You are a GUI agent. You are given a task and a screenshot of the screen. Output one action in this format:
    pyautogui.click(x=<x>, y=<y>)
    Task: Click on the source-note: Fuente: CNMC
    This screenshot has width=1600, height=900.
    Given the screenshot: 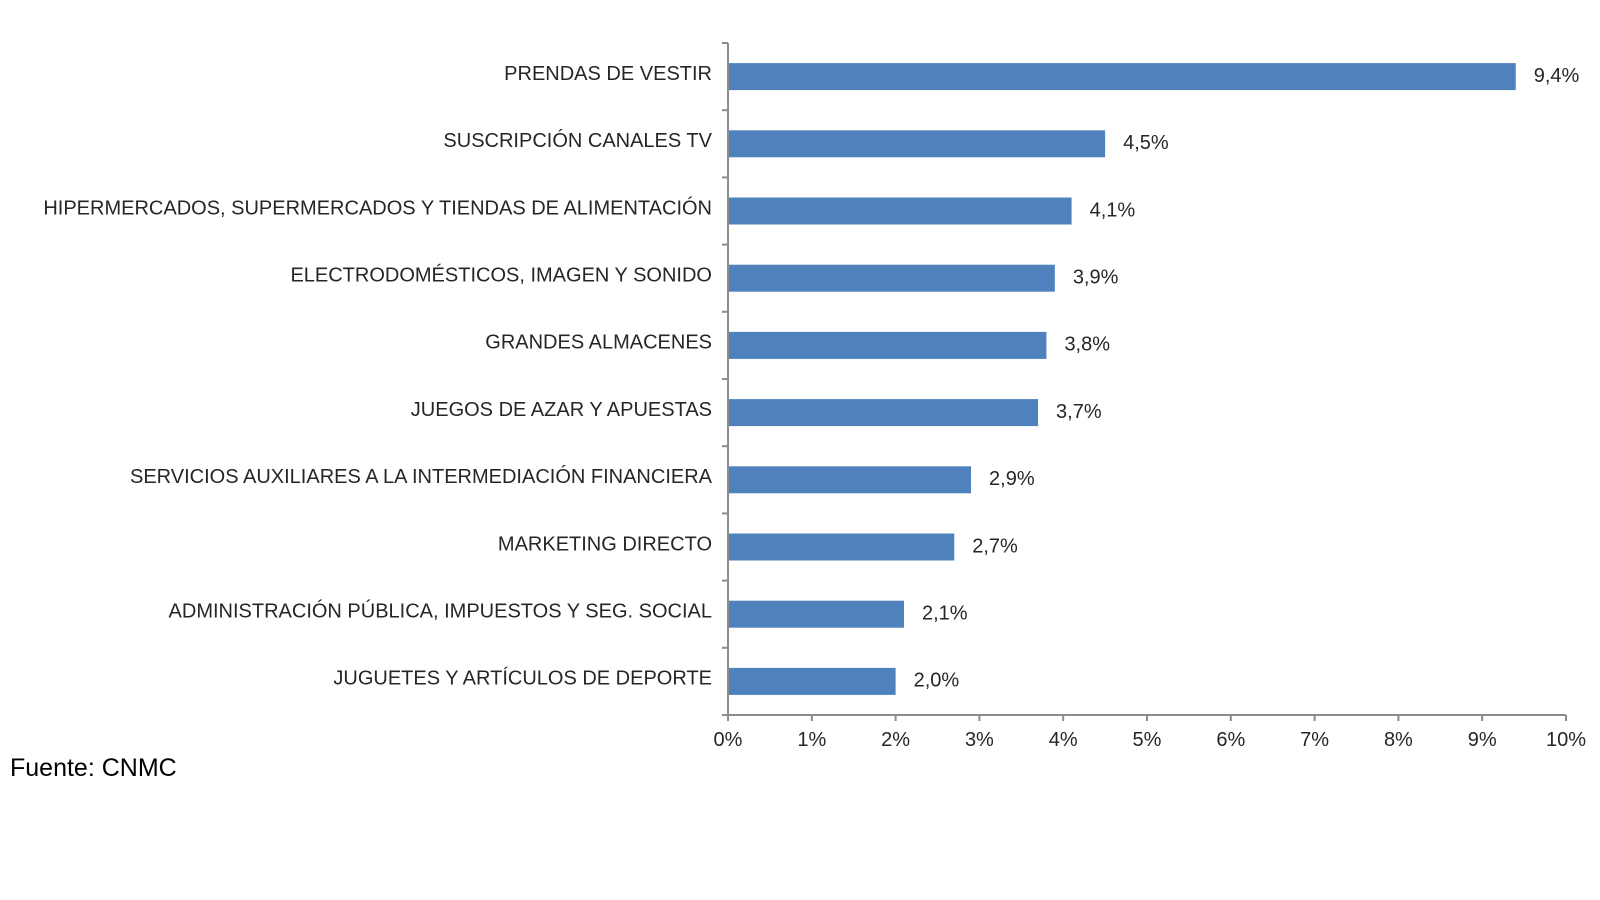 What is the action you would take?
    pyautogui.click(x=93, y=768)
    